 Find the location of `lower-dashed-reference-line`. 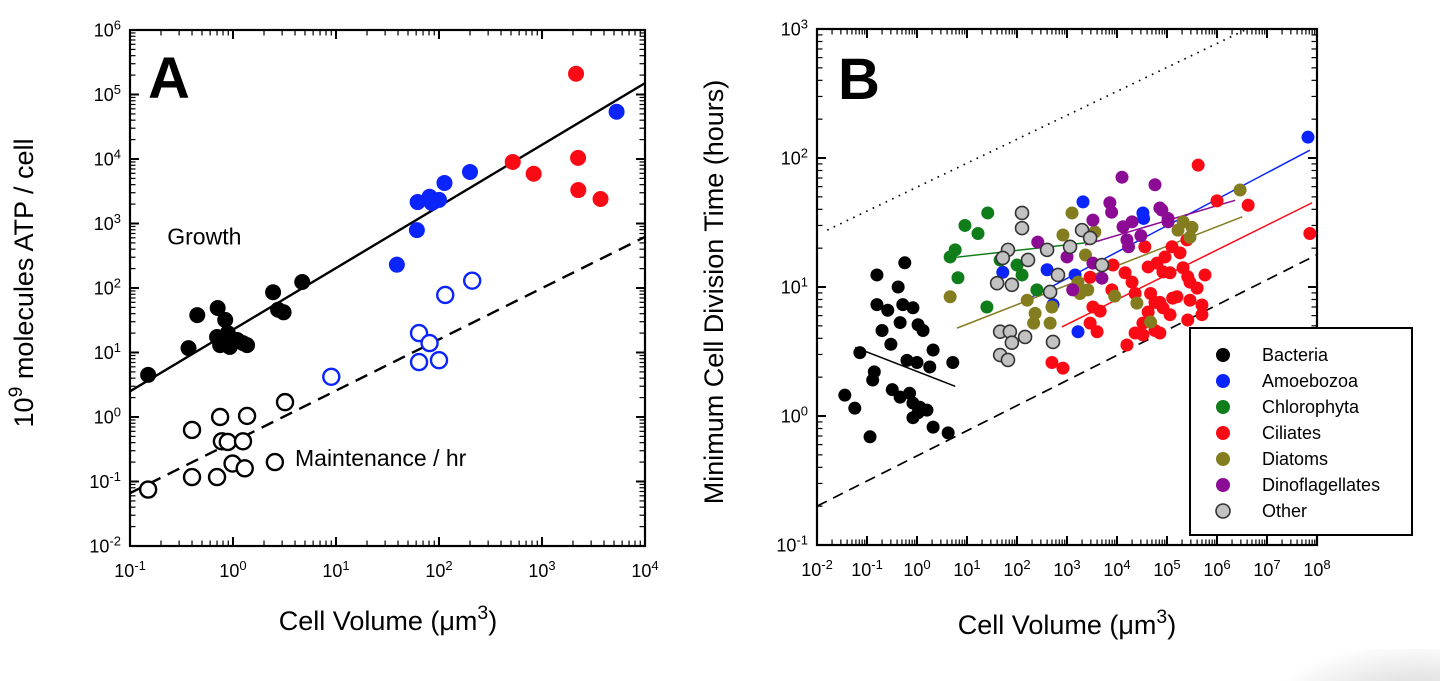

lower-dashed-reference-line is located at coordinates (1067, 380).